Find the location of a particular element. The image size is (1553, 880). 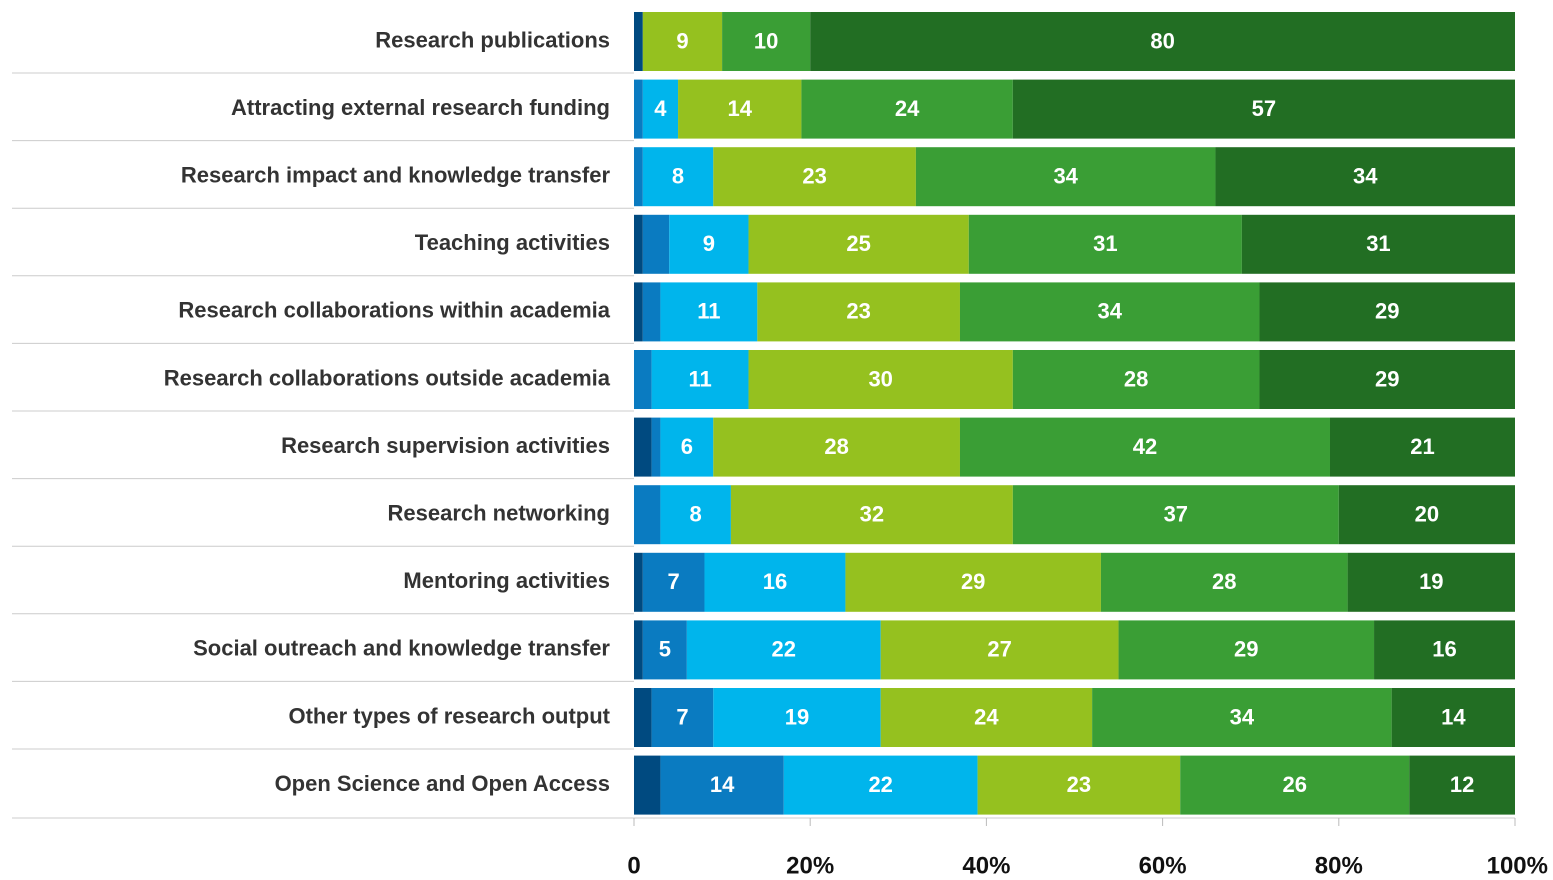

data-label: 10 is located at coordinates (766, 40).